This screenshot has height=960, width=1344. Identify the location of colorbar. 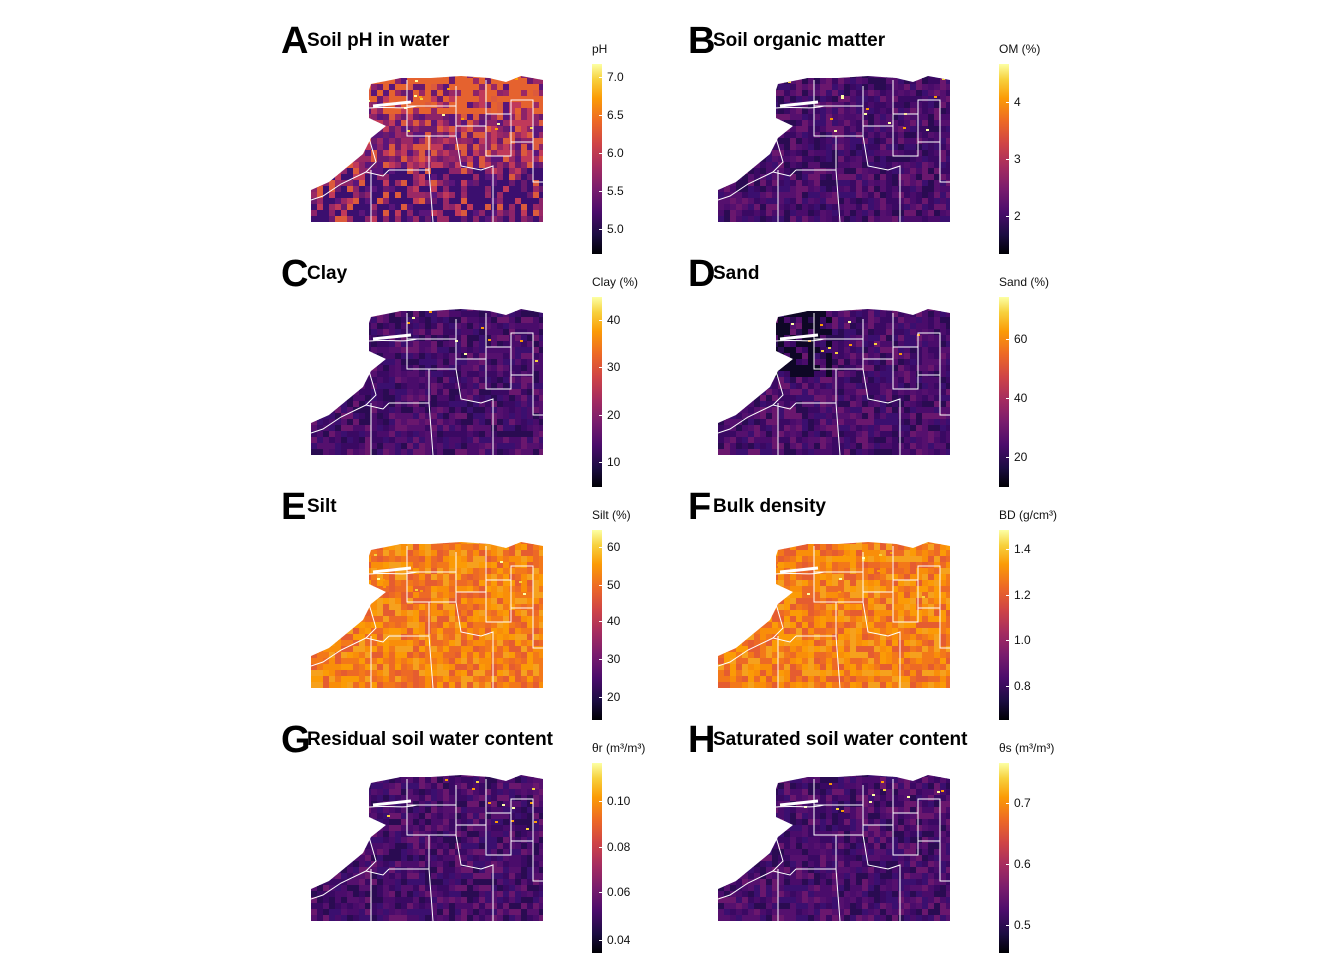
(1004, 159).